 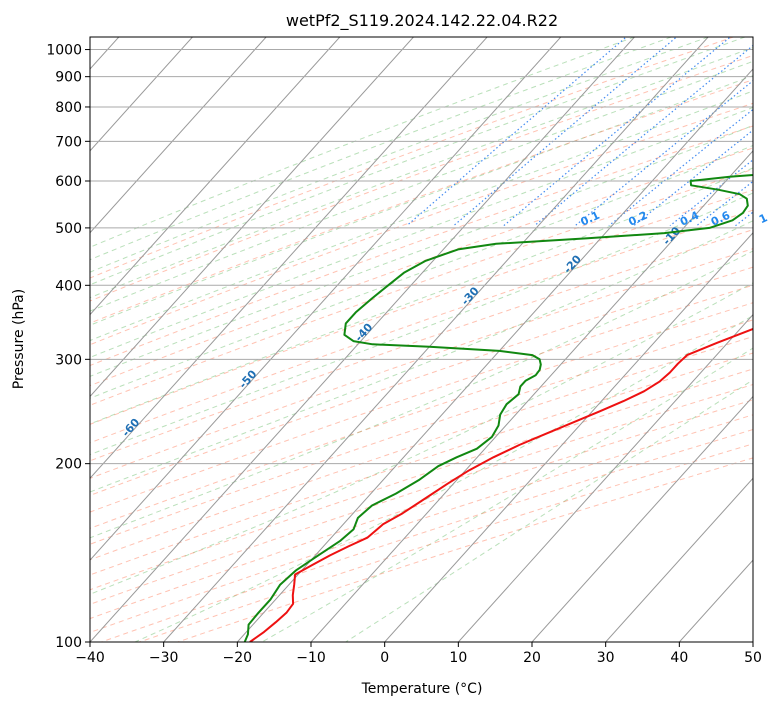 I want to click on y-tick-label: 400, so click(x=68, y=286).